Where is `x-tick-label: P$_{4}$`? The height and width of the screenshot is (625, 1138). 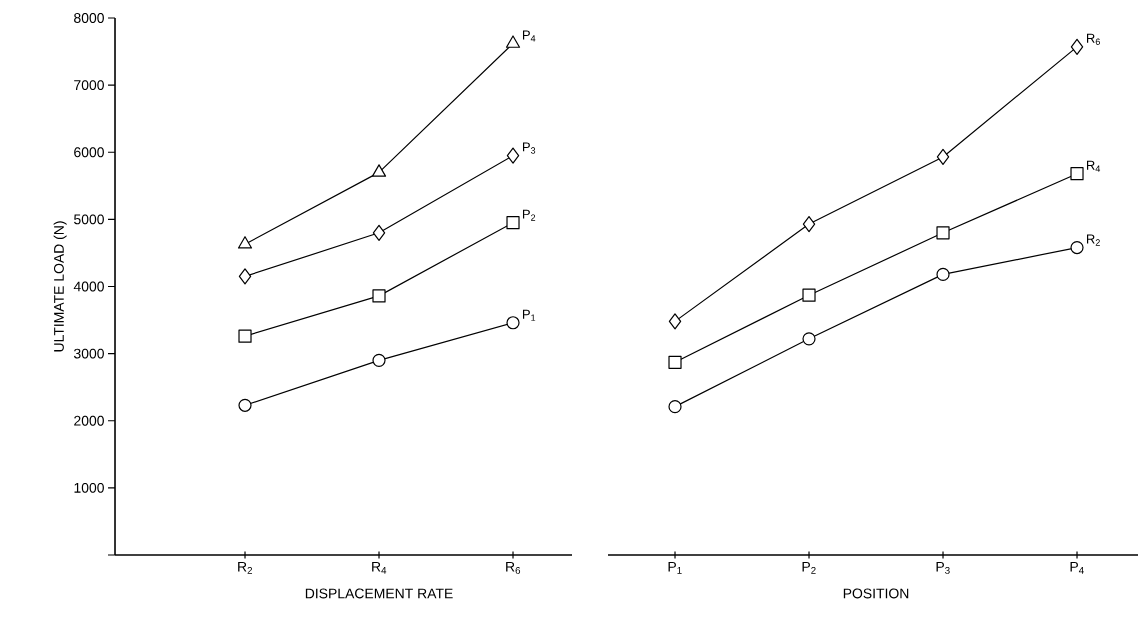
x-tick-label: P$_{4}$ is located at coordinates (1077, 568).